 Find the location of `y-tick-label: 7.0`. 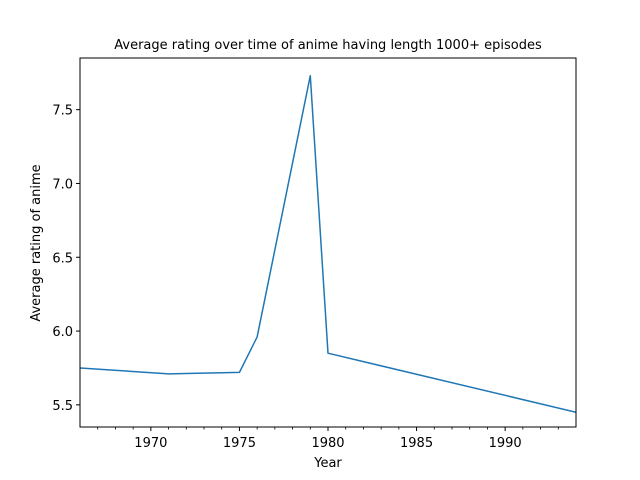

y-tick-label: 7.0 is located at coordinates (62, 184).